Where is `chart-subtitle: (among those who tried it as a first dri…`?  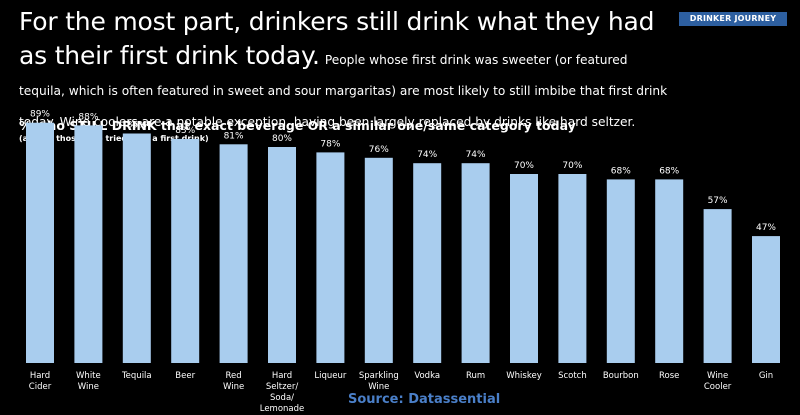 chart-subtitle: (among those who tried it as a first dri… is located at coordinates (114, 138).